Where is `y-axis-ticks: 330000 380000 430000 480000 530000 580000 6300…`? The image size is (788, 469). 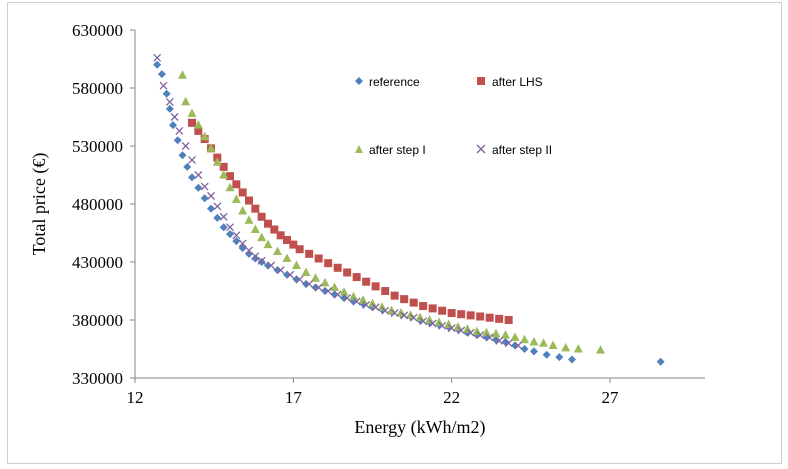 y-axis-ticks: 330000 380000 430000 480000 530000 580000 6300… is located at coordinates (103, 204).